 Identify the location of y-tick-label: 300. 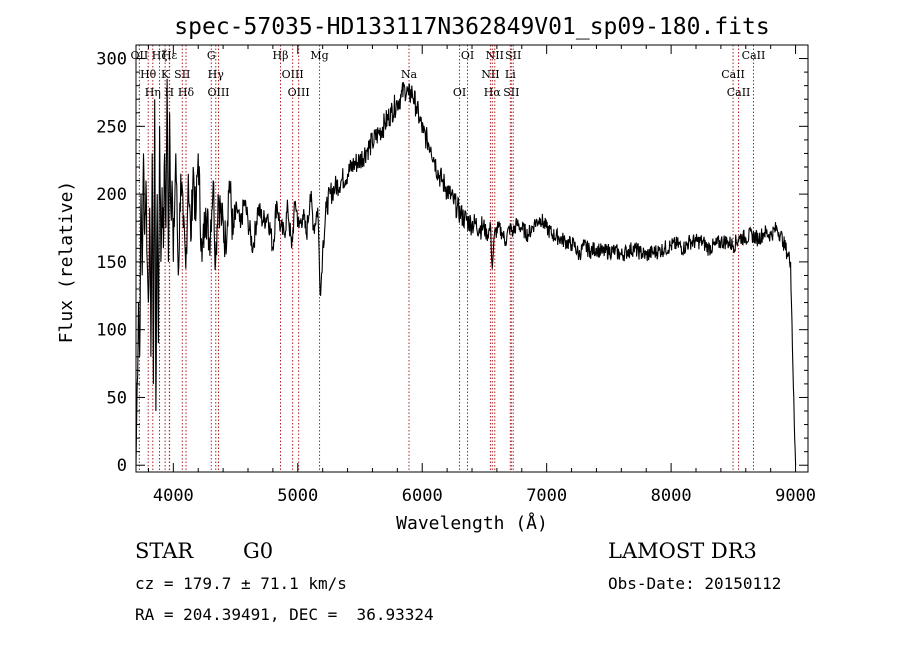
(111, 60).